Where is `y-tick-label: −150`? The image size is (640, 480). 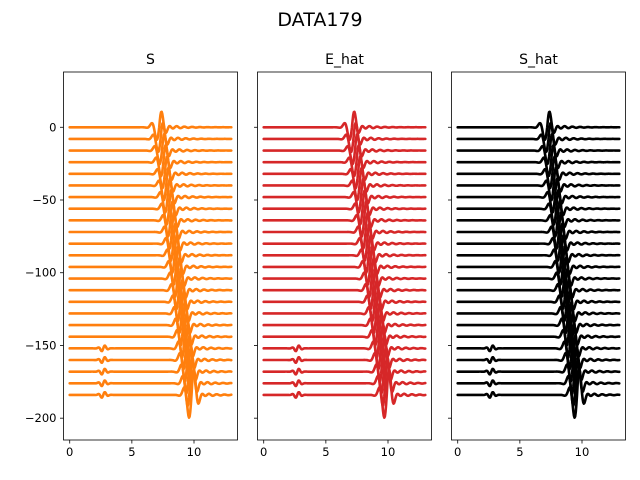
y-tick-label: −150 is located at coordinates (41, 345).